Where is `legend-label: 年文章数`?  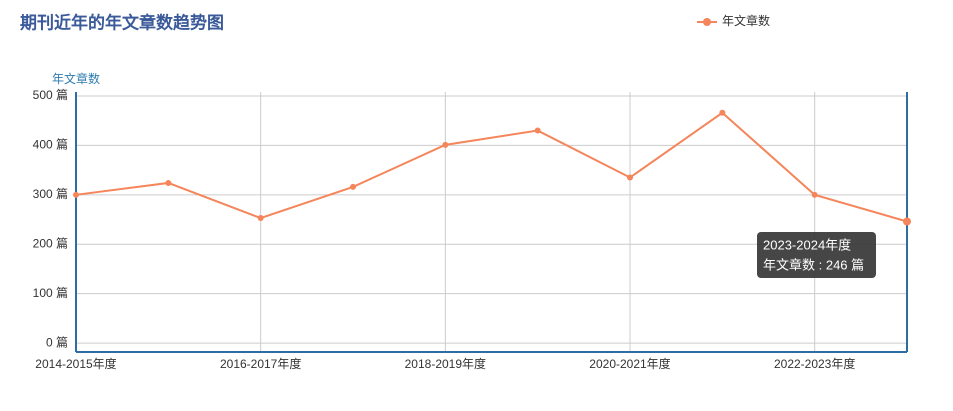
legend-label: 年文章数 is located at coordinates (746, 20).